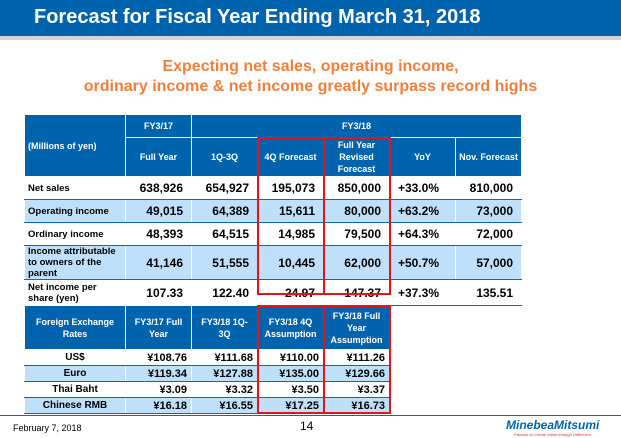  I want to click on table-cell: 80,000, so click(356, 211).